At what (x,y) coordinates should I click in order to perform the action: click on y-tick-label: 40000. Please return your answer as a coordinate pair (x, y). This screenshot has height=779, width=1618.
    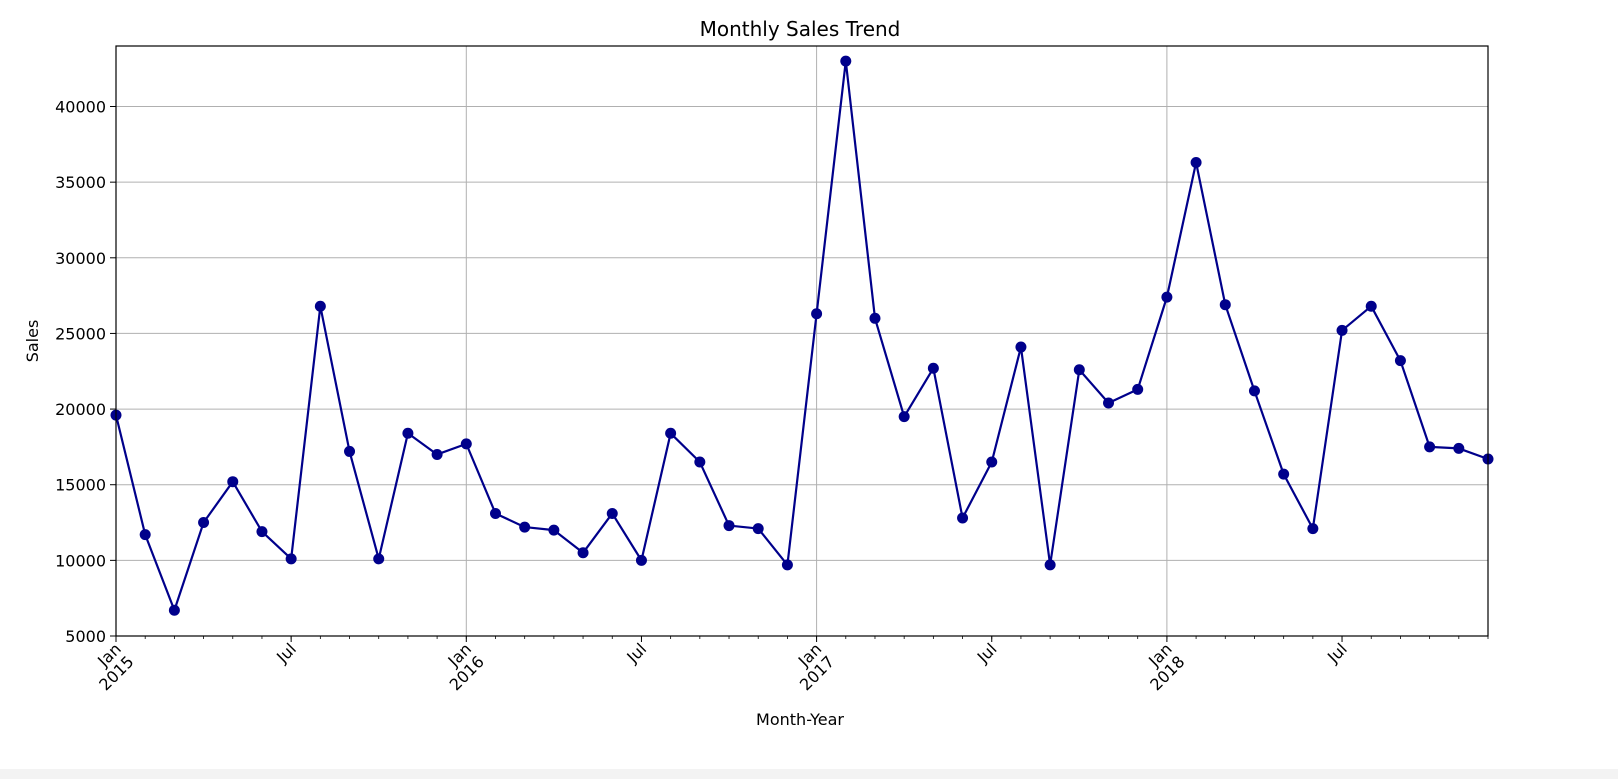
    Looking at the image, I should click on (80, 107).